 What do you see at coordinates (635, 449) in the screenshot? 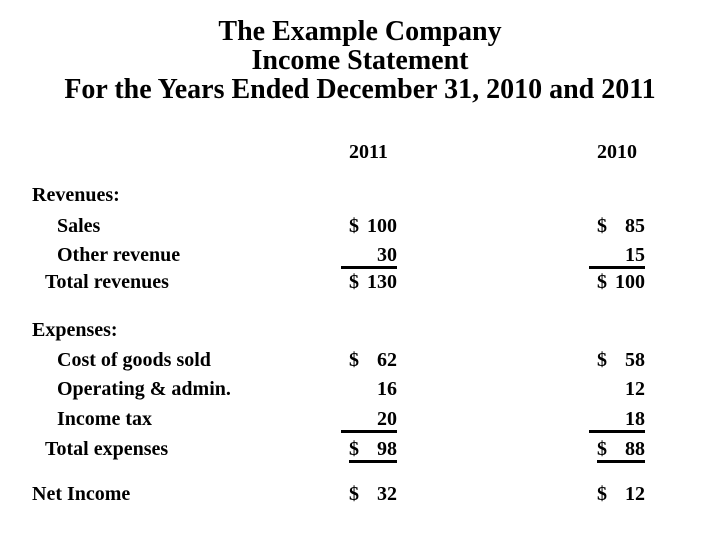
I see `amount: 88` at bounding box center [635, 449].